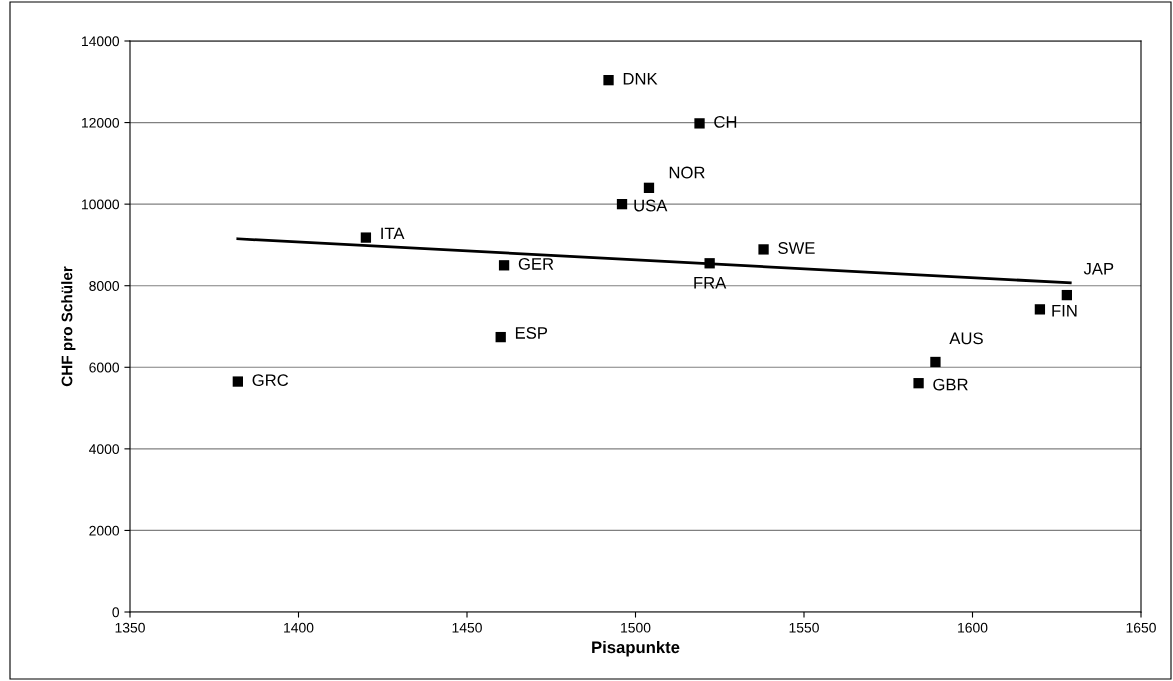  Describe the element at coordinates (973, 627) in the screenshot. I see `x-tick-label: 1600` at that location.